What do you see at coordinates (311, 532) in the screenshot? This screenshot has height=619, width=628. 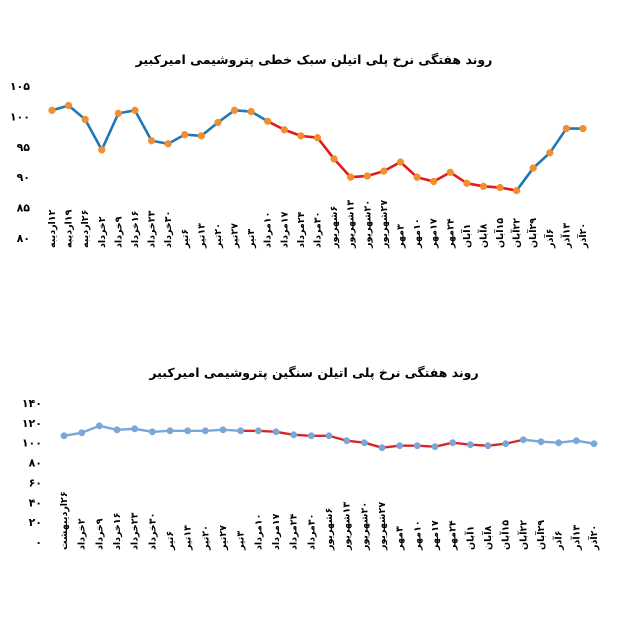 I see `c2-x-tick: ۳۰مرداد` at bounding box center [311, 532].